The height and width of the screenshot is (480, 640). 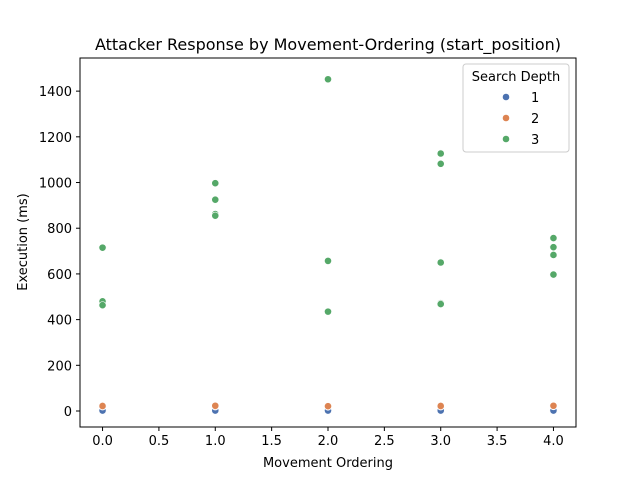 I want to click on x-tick-label: 2.5, so click(x=384, y=441).